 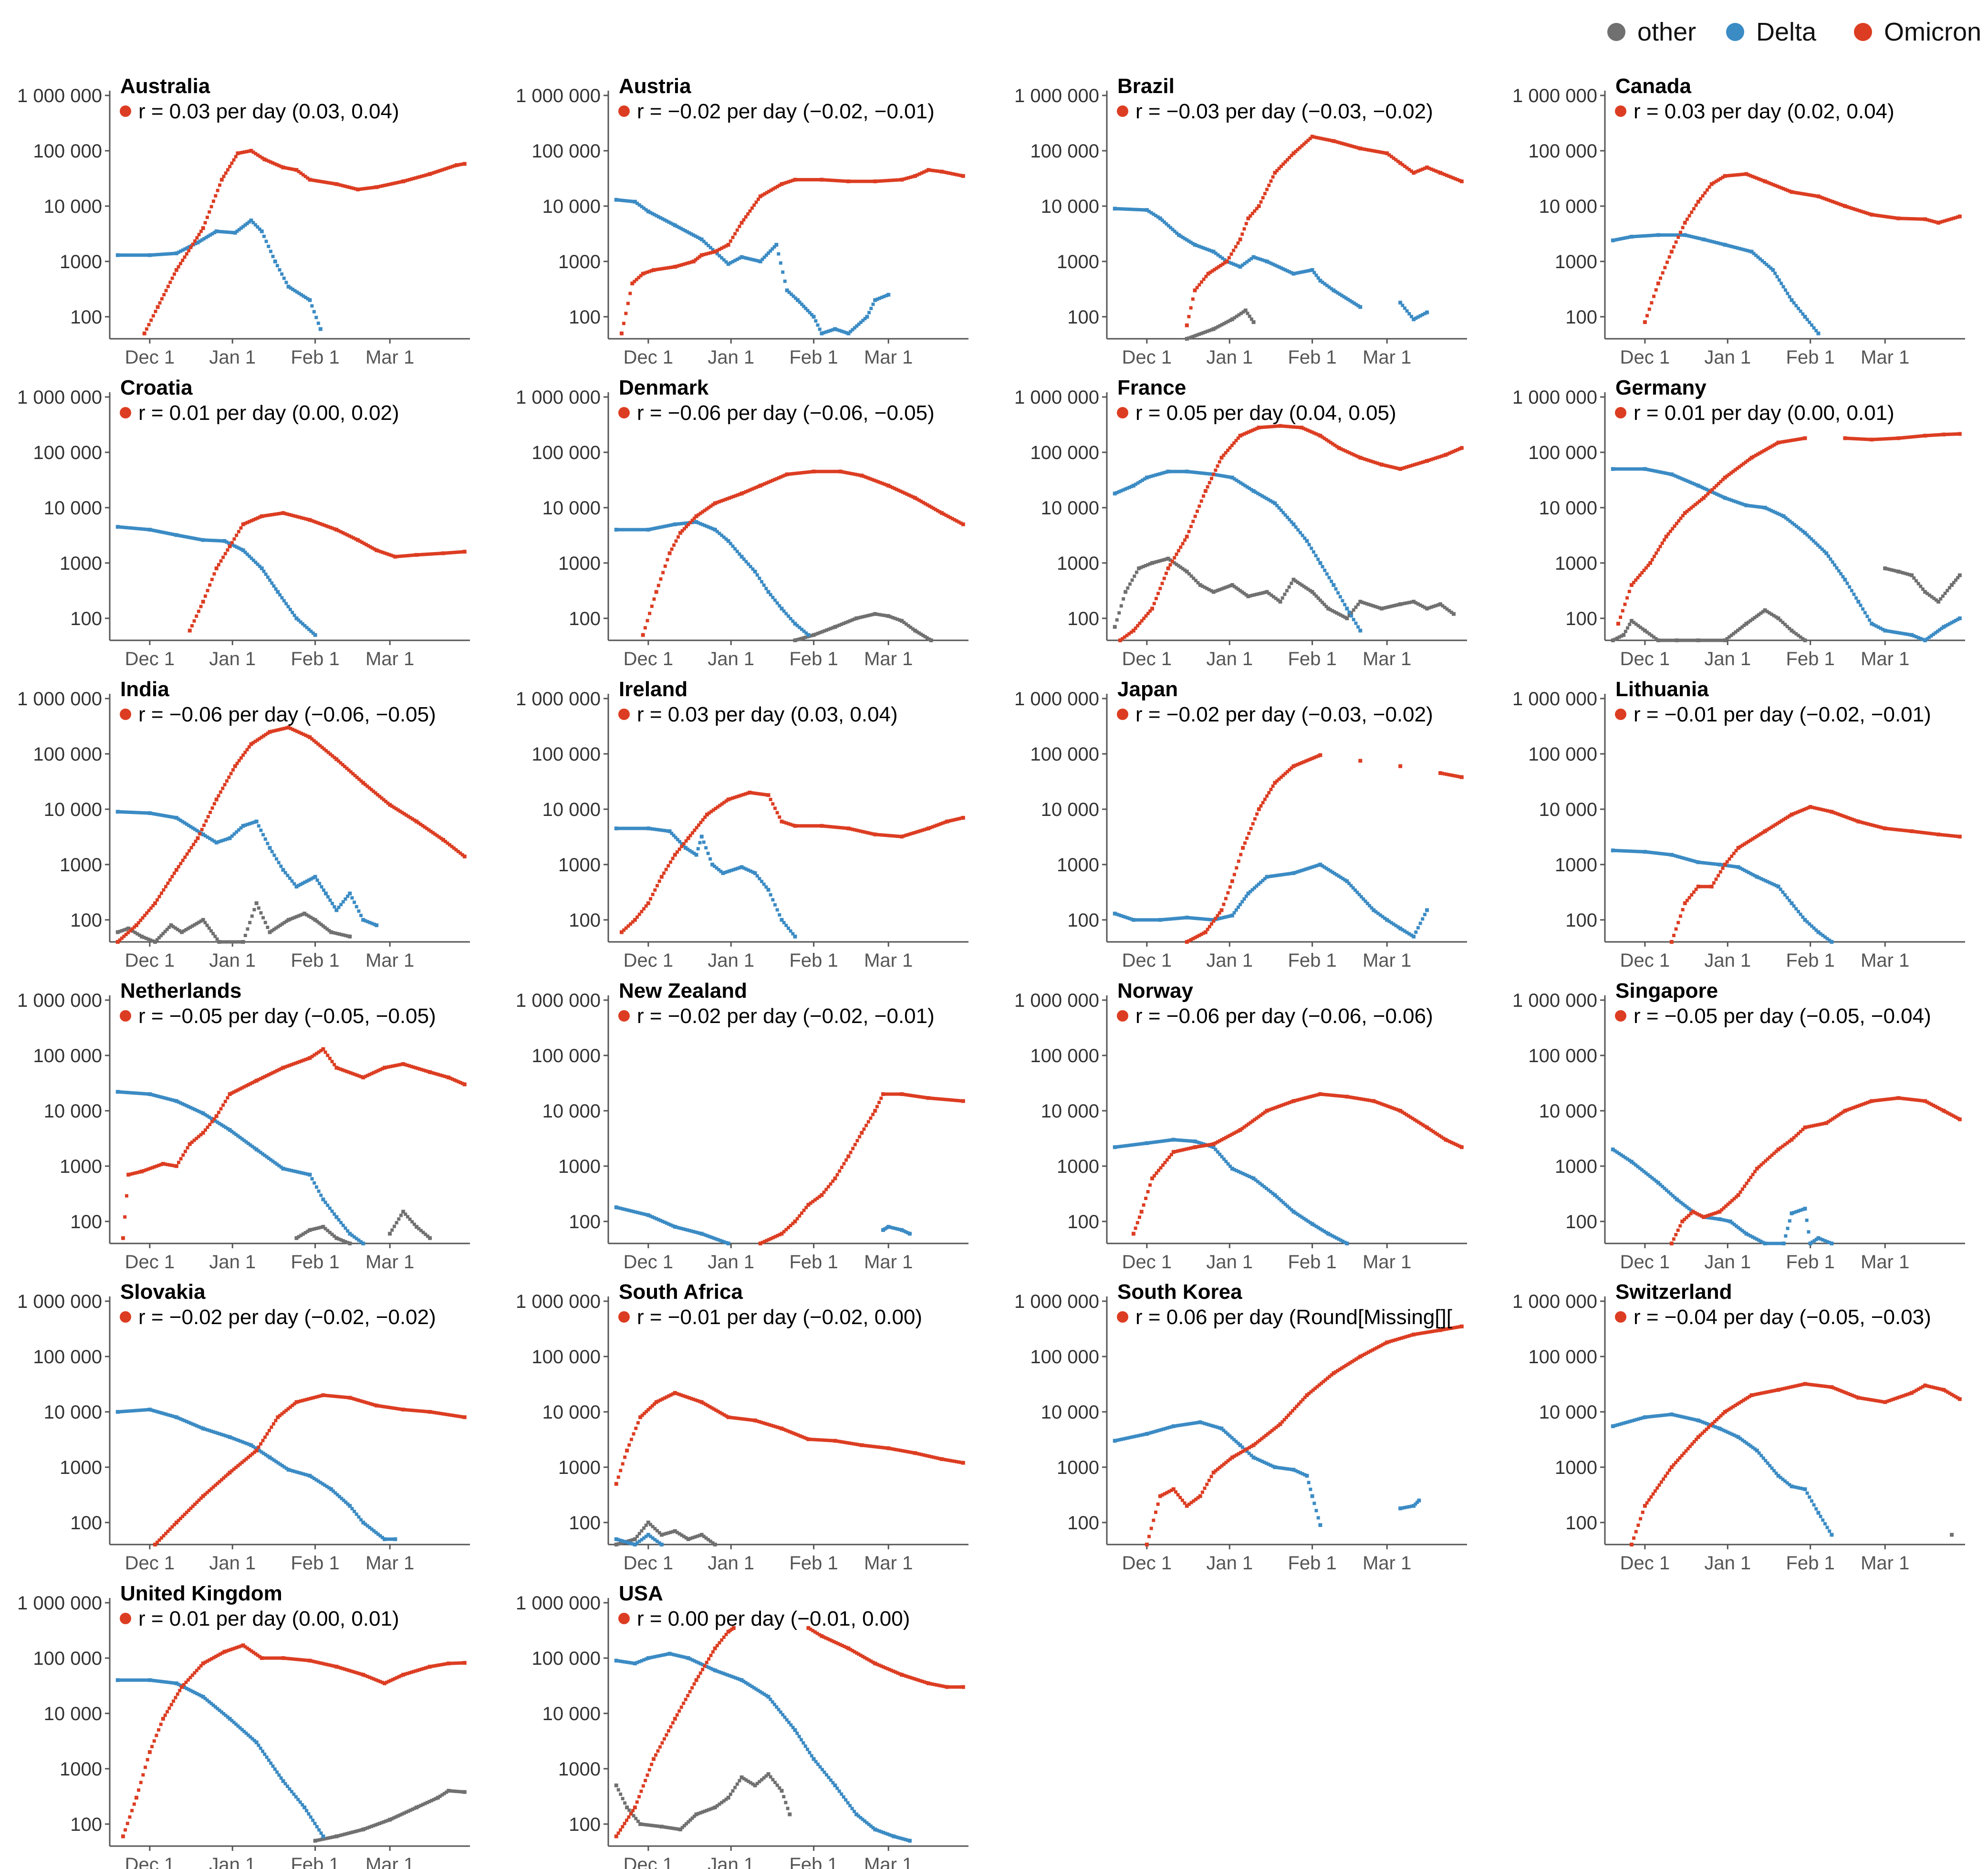 What do you see at coordinates (712, 578) in the screenshot?
I see `series-delta` at bounding box center [712, 578].